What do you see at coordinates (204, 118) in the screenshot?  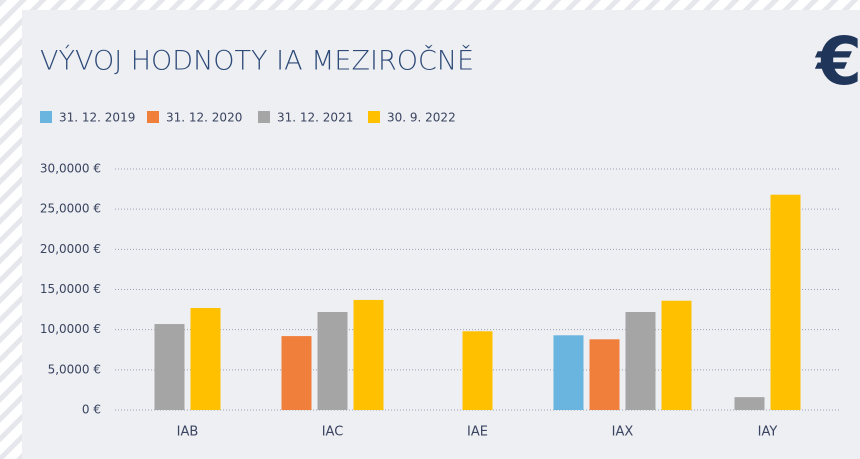 I see `legend-label: 31. 12. 2020` at bounding box center [204, 118].